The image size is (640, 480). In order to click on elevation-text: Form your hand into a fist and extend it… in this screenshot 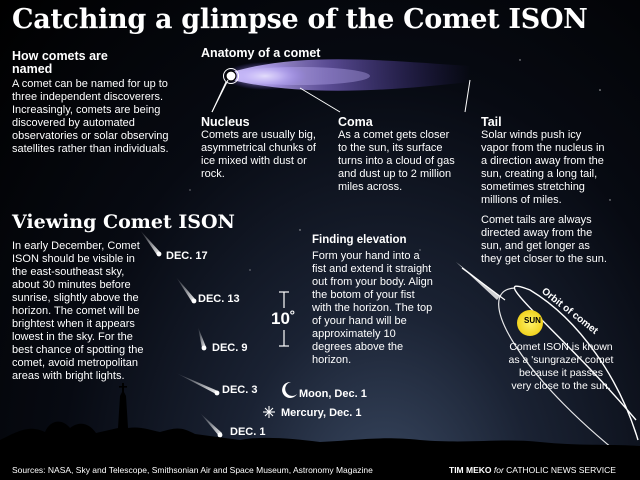, I will do `click(372, 308)`.